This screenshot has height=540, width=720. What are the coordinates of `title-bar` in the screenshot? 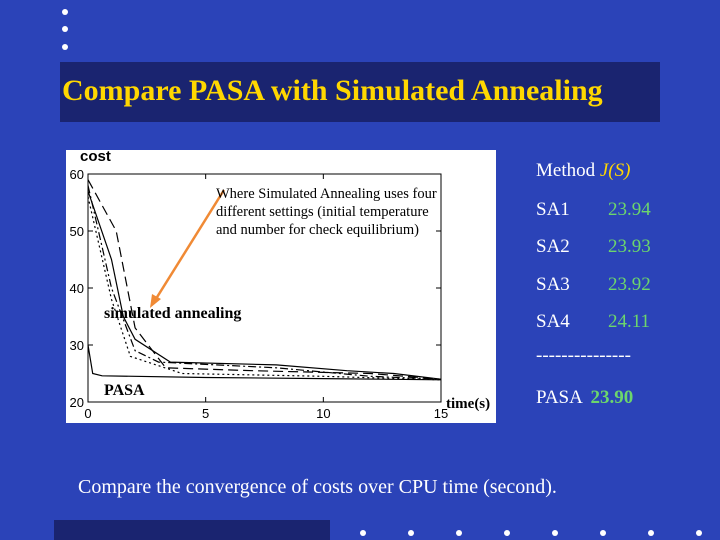 It's located at (360, 92).